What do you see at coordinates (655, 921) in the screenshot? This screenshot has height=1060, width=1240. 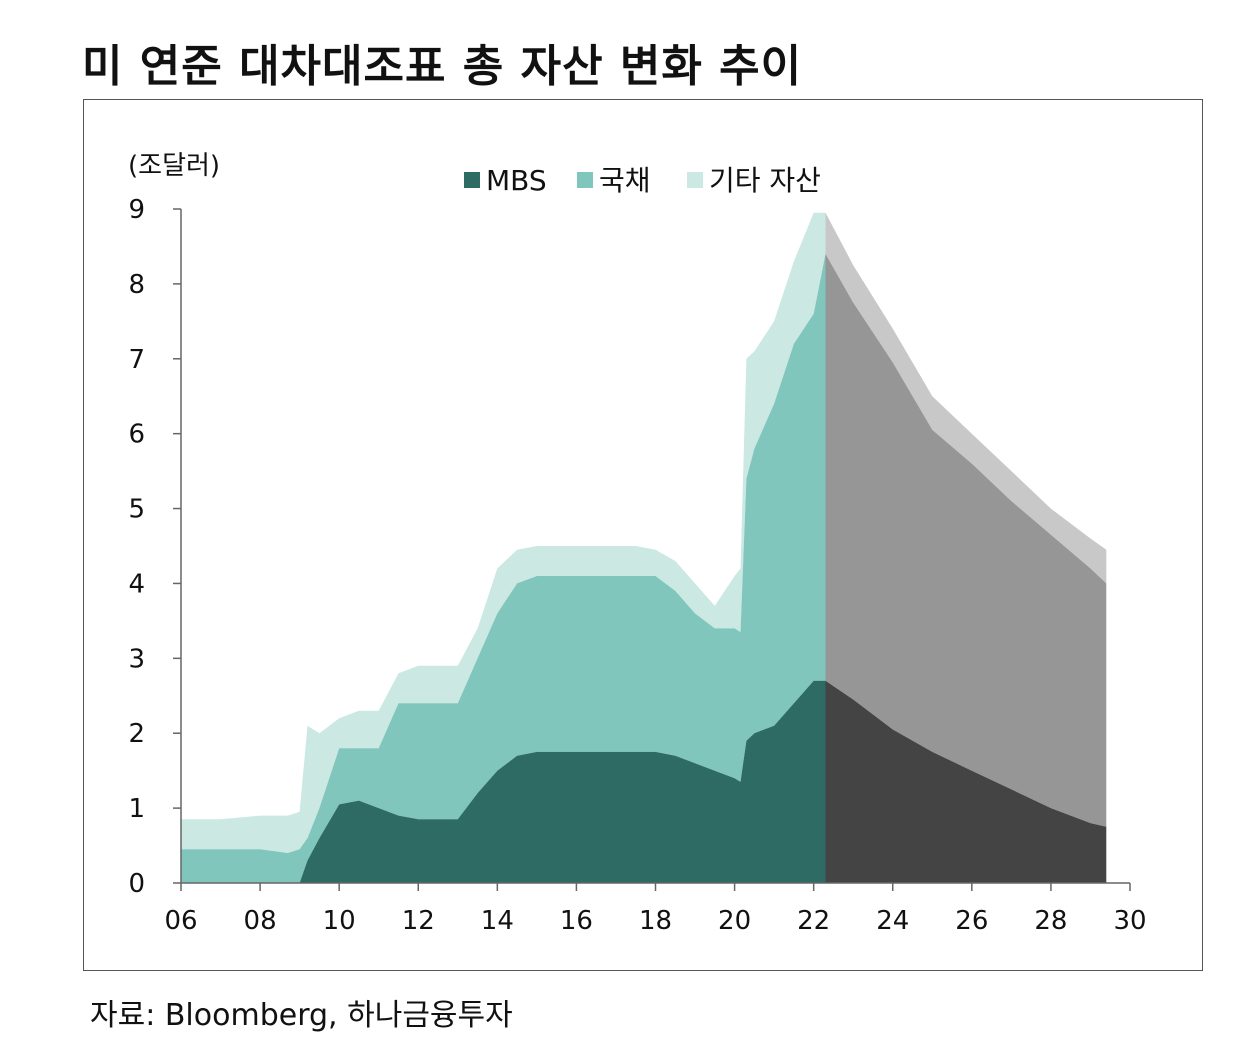 I see `x-tick-label: 18` at bounding box center [655, 921].